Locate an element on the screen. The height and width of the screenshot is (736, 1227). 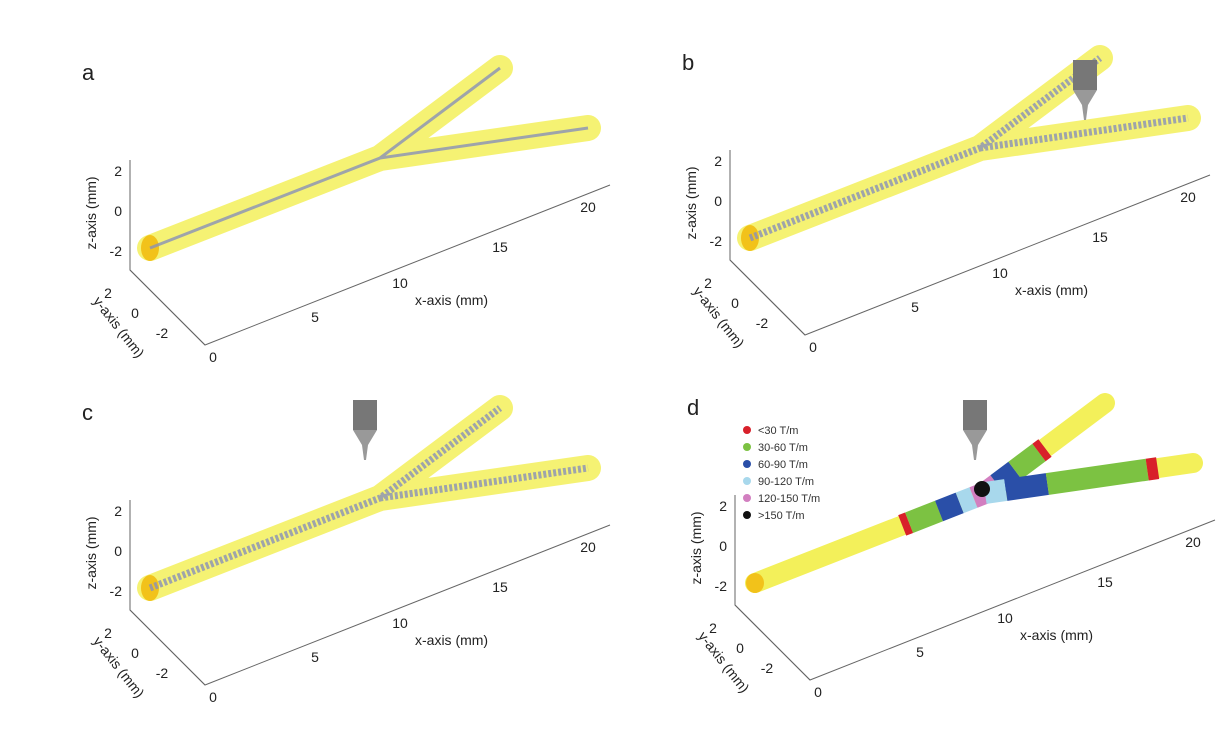
legend-label: >150 T/m is located at coordinates (781, 516).